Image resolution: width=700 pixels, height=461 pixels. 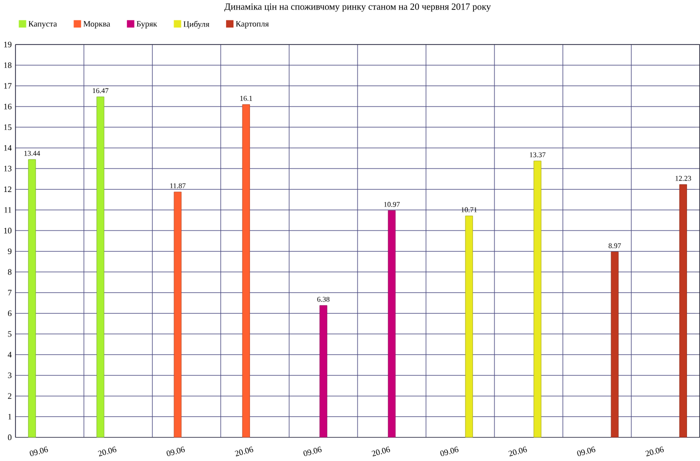 What do you see at coordinates (8, 45) in the screenshot?
I see `y-tick-label: 19` at bounding box center [8, 45].